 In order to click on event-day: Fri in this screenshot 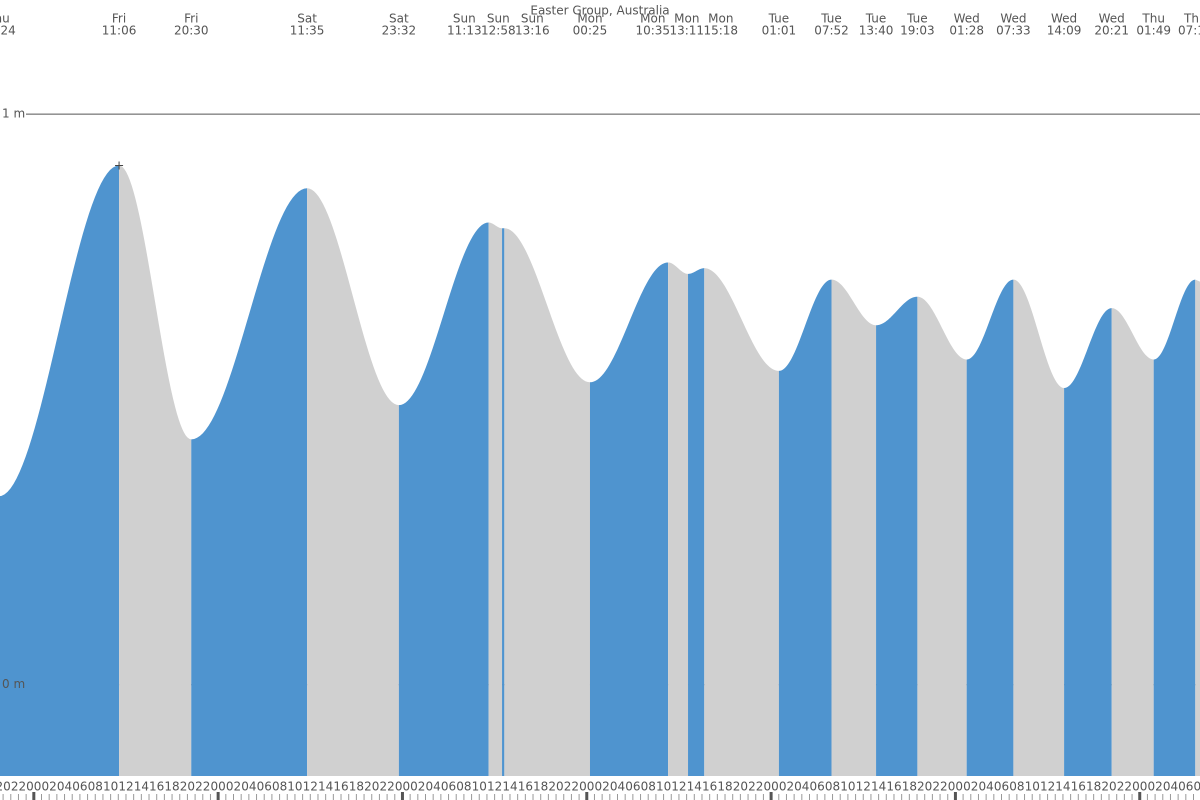, I will do `click(191, 19)`.